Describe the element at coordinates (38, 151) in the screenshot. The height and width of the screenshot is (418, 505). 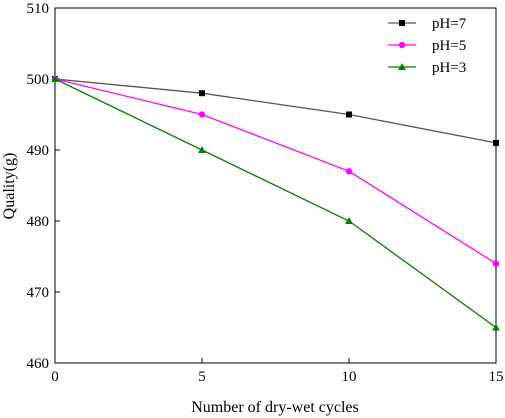
I see `y-tick-label: 490` at that location.